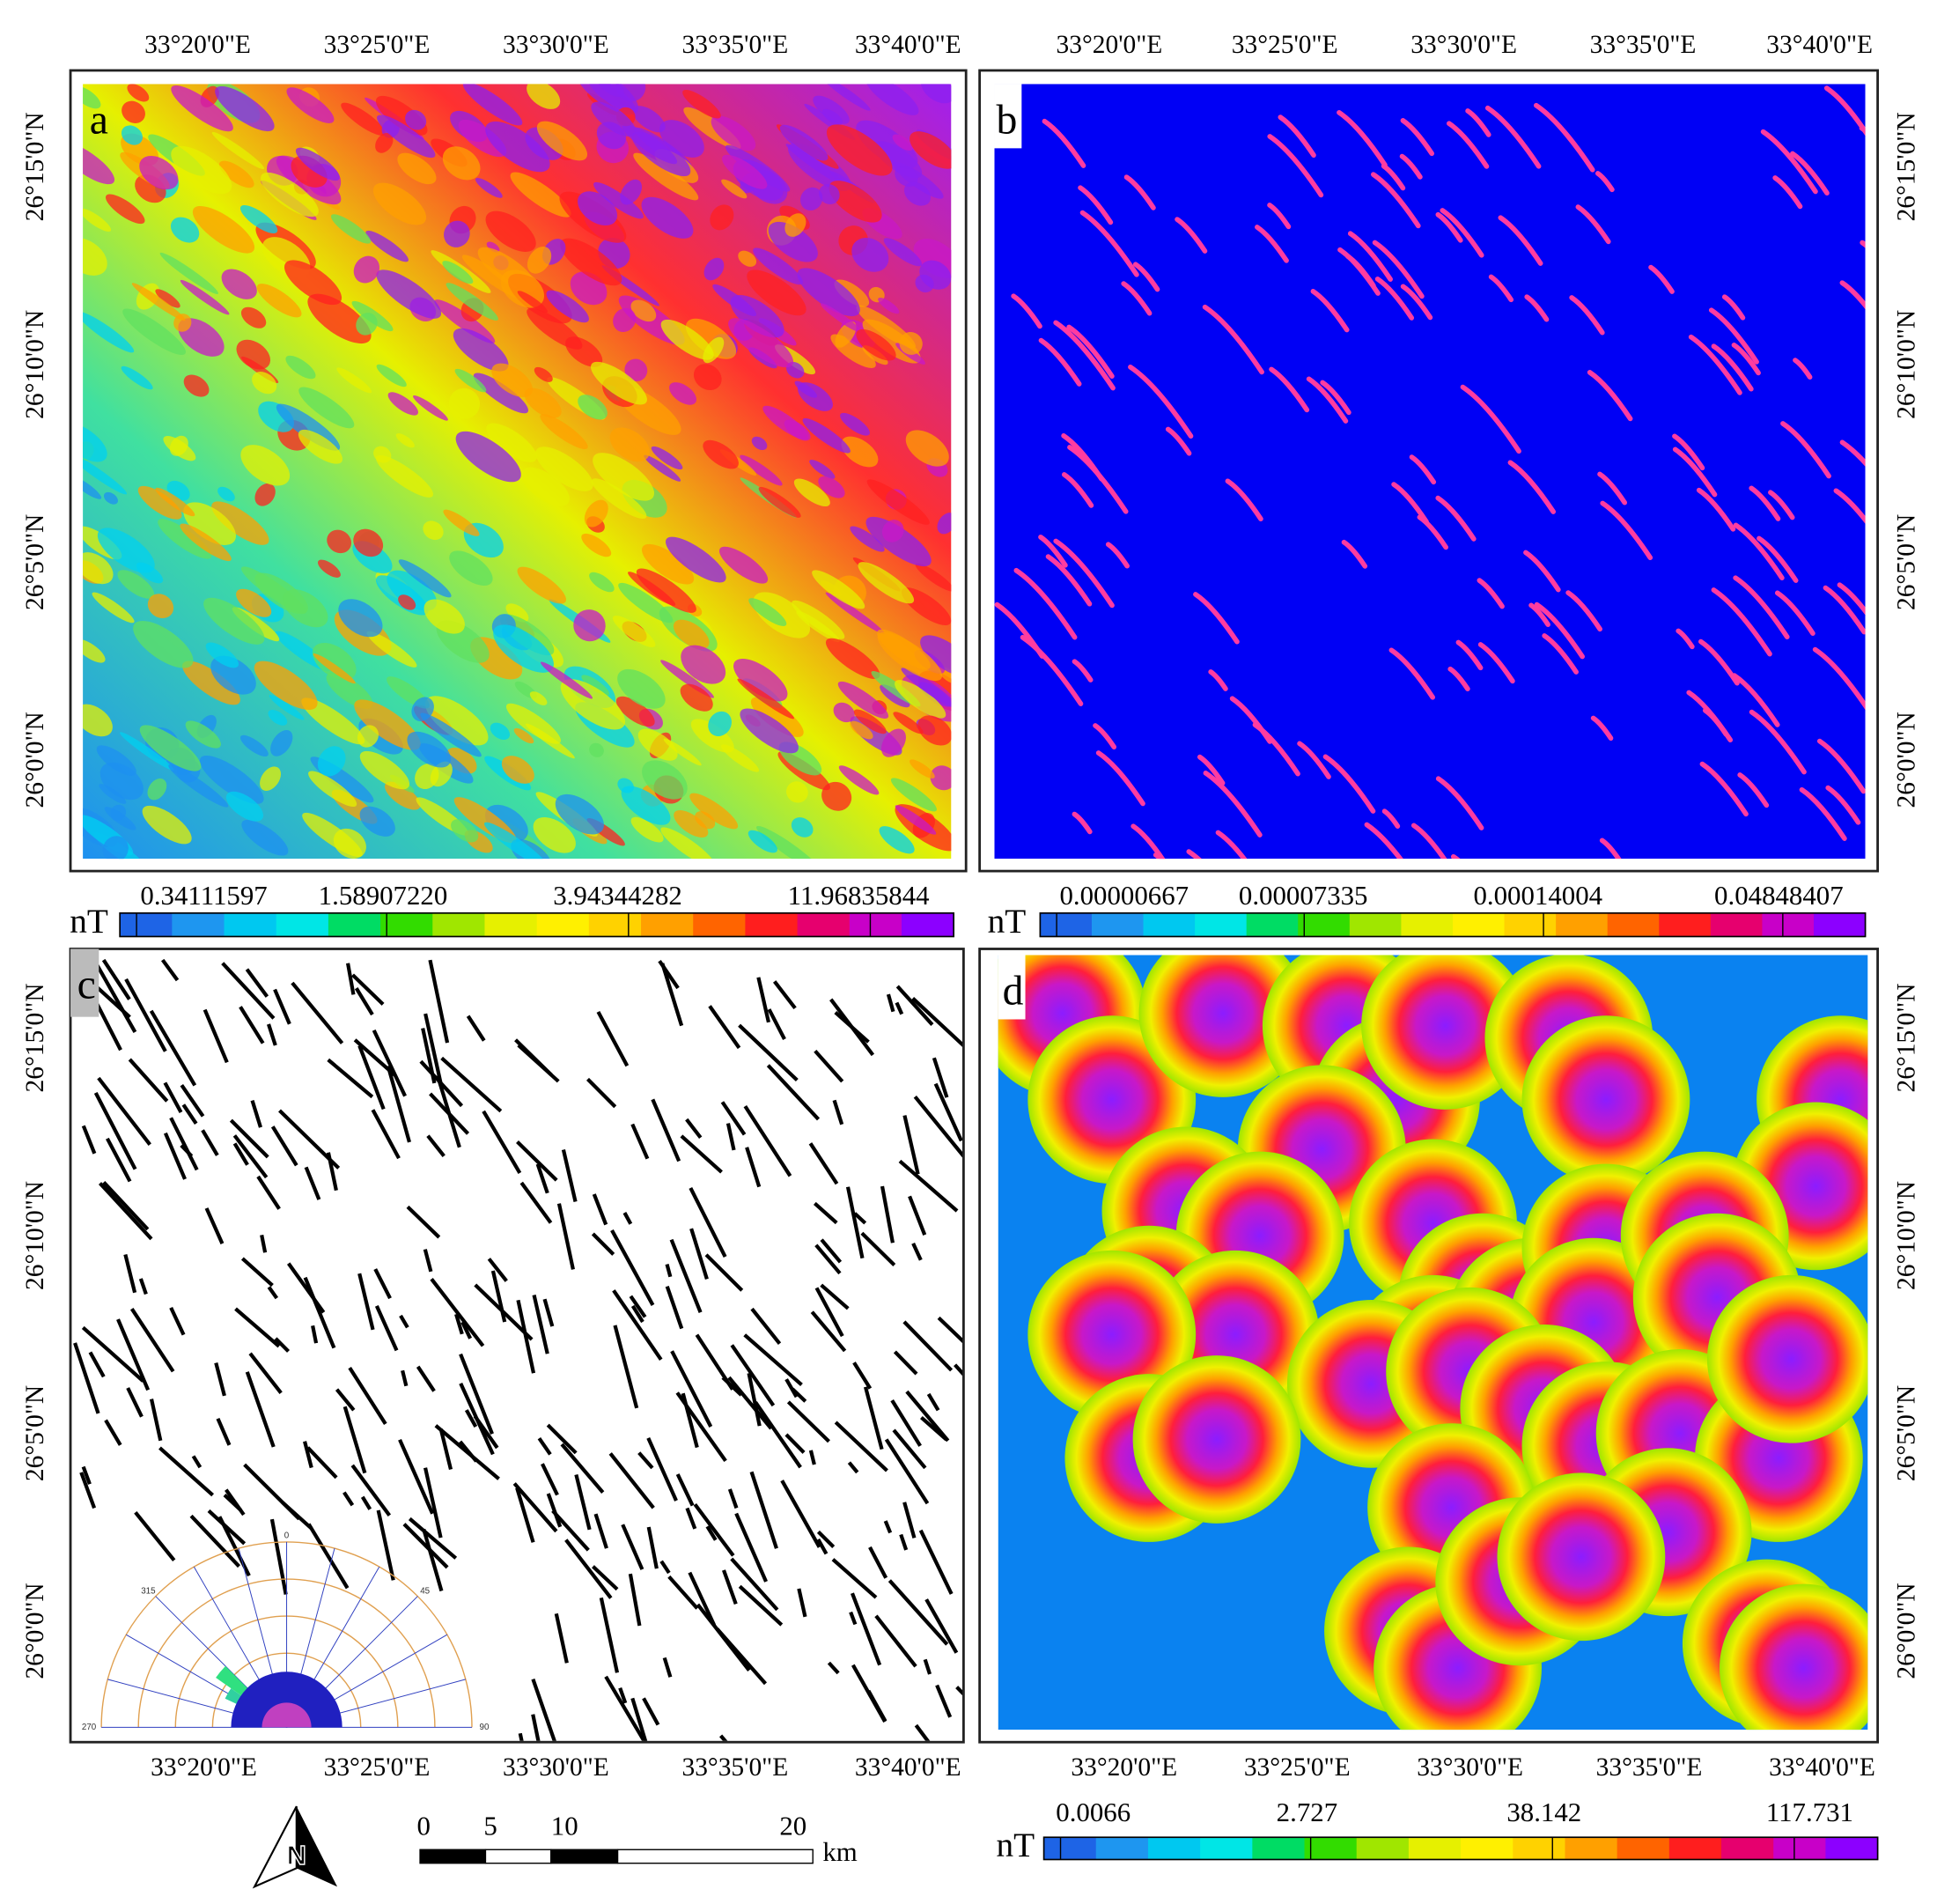  What do you see at coordinates (1124, 1767) in the screenshot?
I see `lon-label: 33°20'0"E` at bounding box center [1124, 1767].